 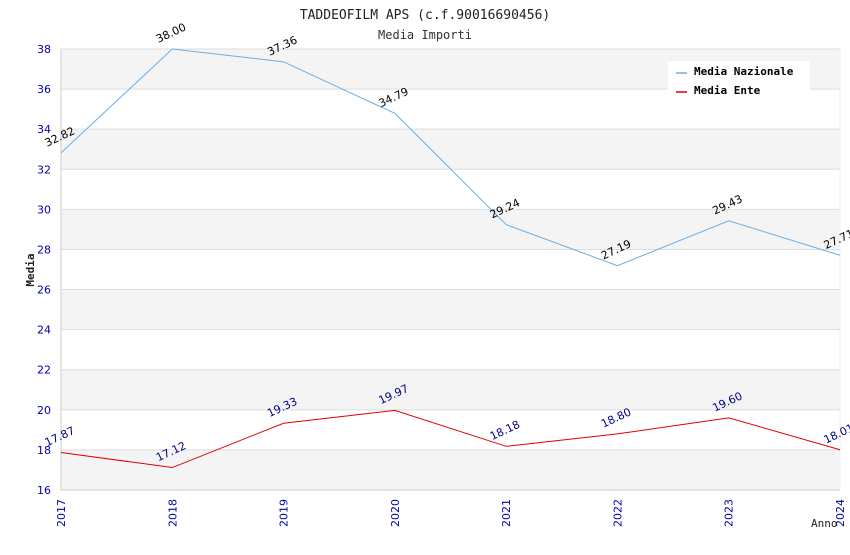 I want to click on x-tick-label: 2017, so click(x=61, y=513).